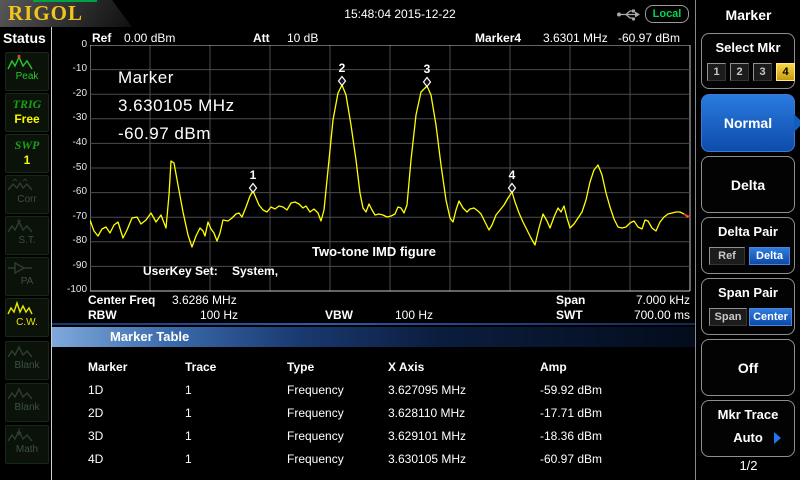 Image resolution: width=800 pixels, height=480 pixels. Describe the element at coordinates (204, 300) in the screenshot. I see `center-freq-value: 3.6286 MHz` at that location.